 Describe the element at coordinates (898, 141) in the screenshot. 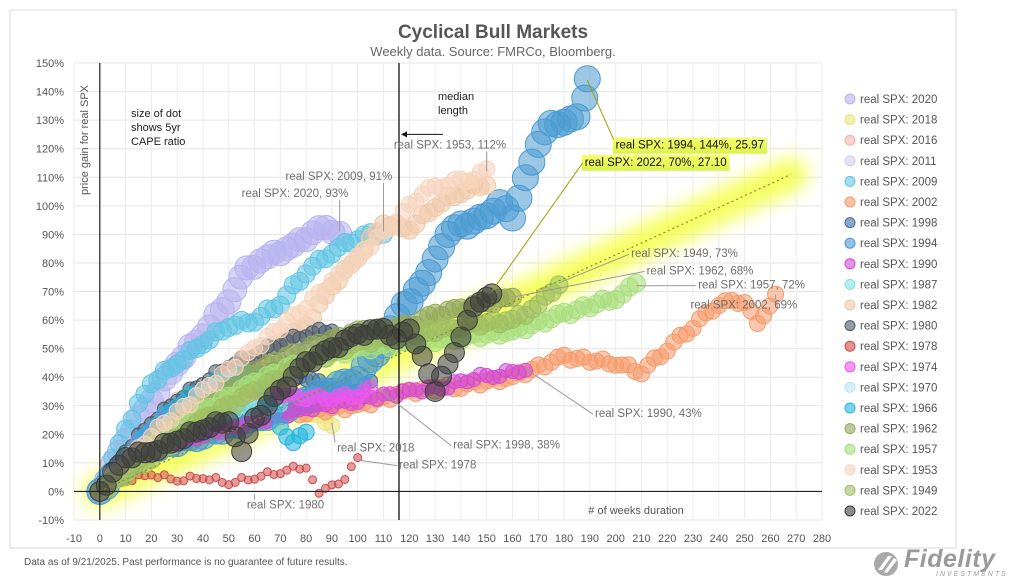

I see `legend-label: real SPX: 2016` at that location.